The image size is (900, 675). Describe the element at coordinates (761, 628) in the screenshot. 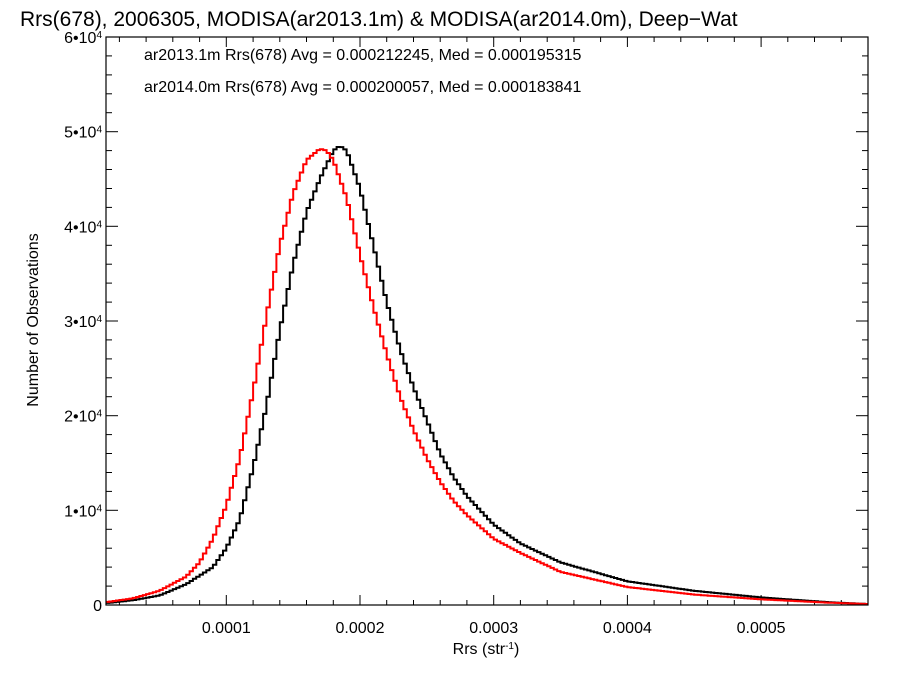

I see `x-tick-label: 0.0005` at that location.